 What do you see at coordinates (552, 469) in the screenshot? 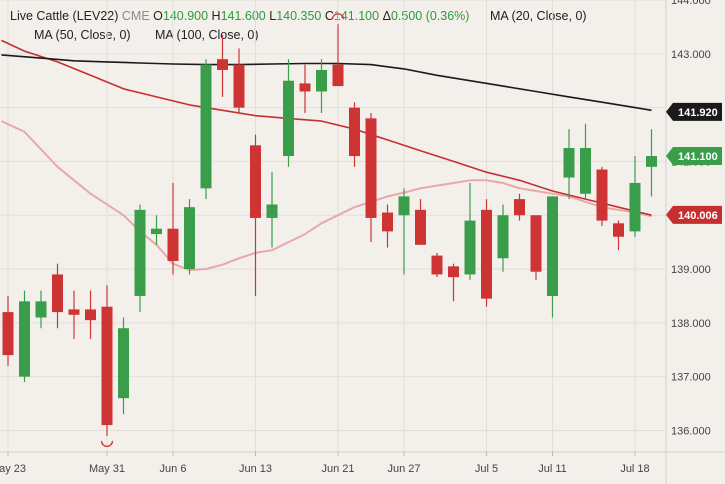
I see `x-tick-label: Jul 11` at bounding box center [552, 469].